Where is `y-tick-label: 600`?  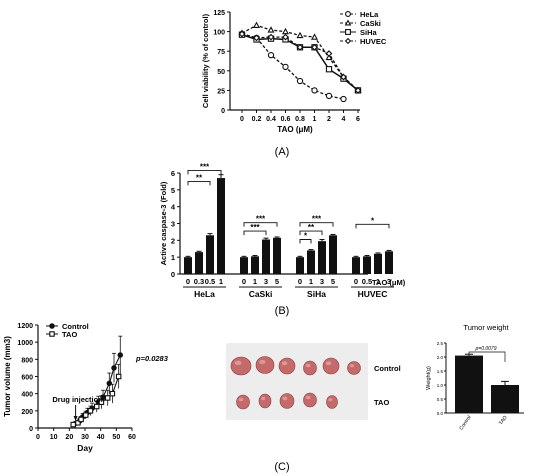 y-tick-label: 600 is located at coordinates (27, 378).